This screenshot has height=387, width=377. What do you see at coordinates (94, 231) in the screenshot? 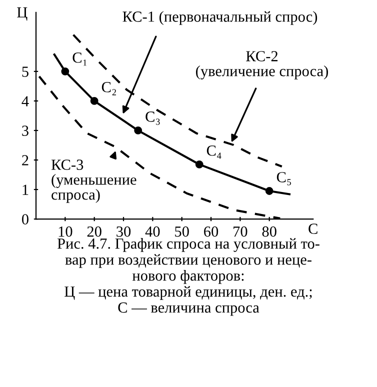
I see `x-tick-label: 20` at bounding box center [94, 231].